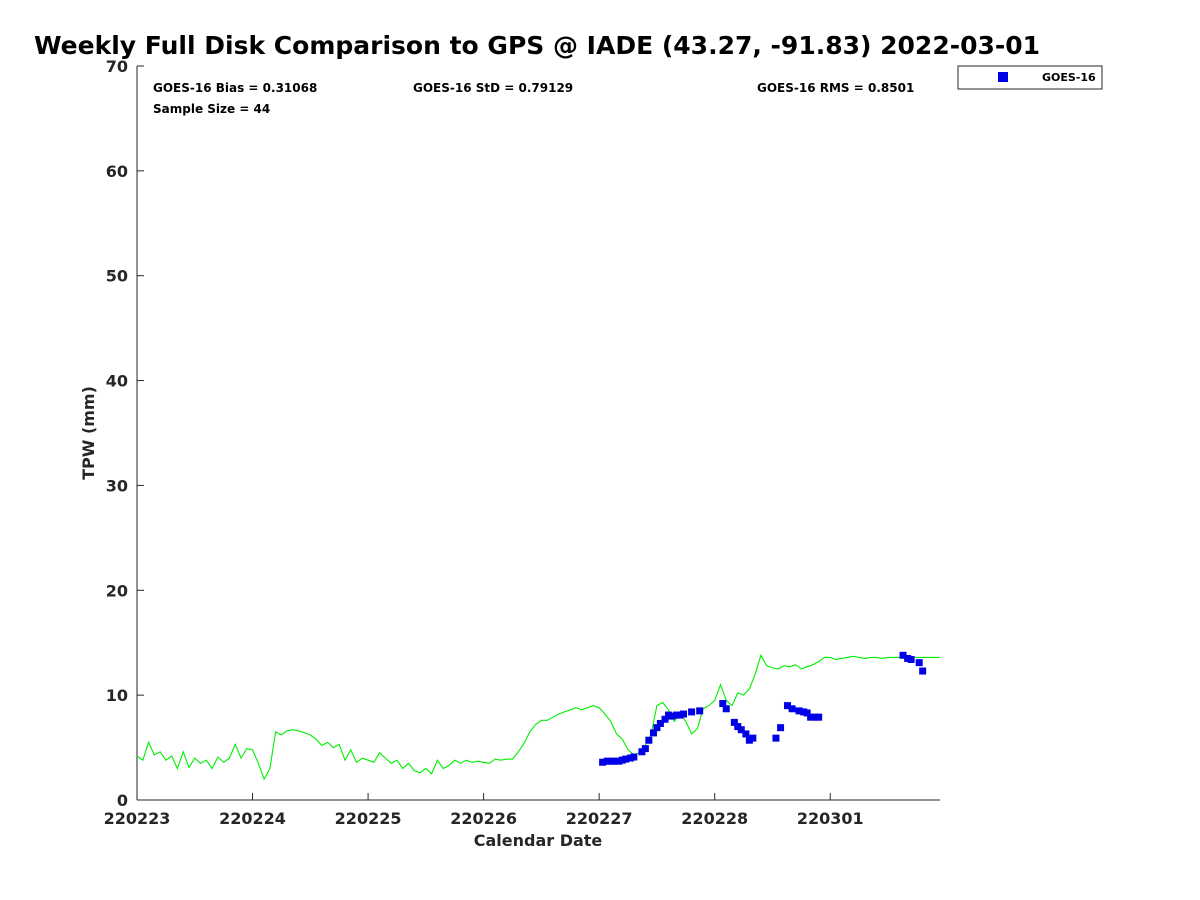  Describe the element at coordinates (252, 818) in the screenshot. I see `x-tick-label: 220224` at that location.